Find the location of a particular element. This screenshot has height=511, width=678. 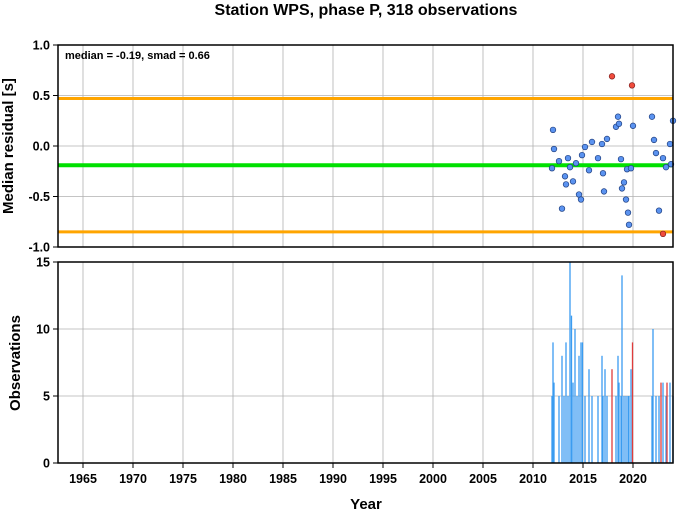

x-tick-label: 2020 is located at coordinates (633, 479).